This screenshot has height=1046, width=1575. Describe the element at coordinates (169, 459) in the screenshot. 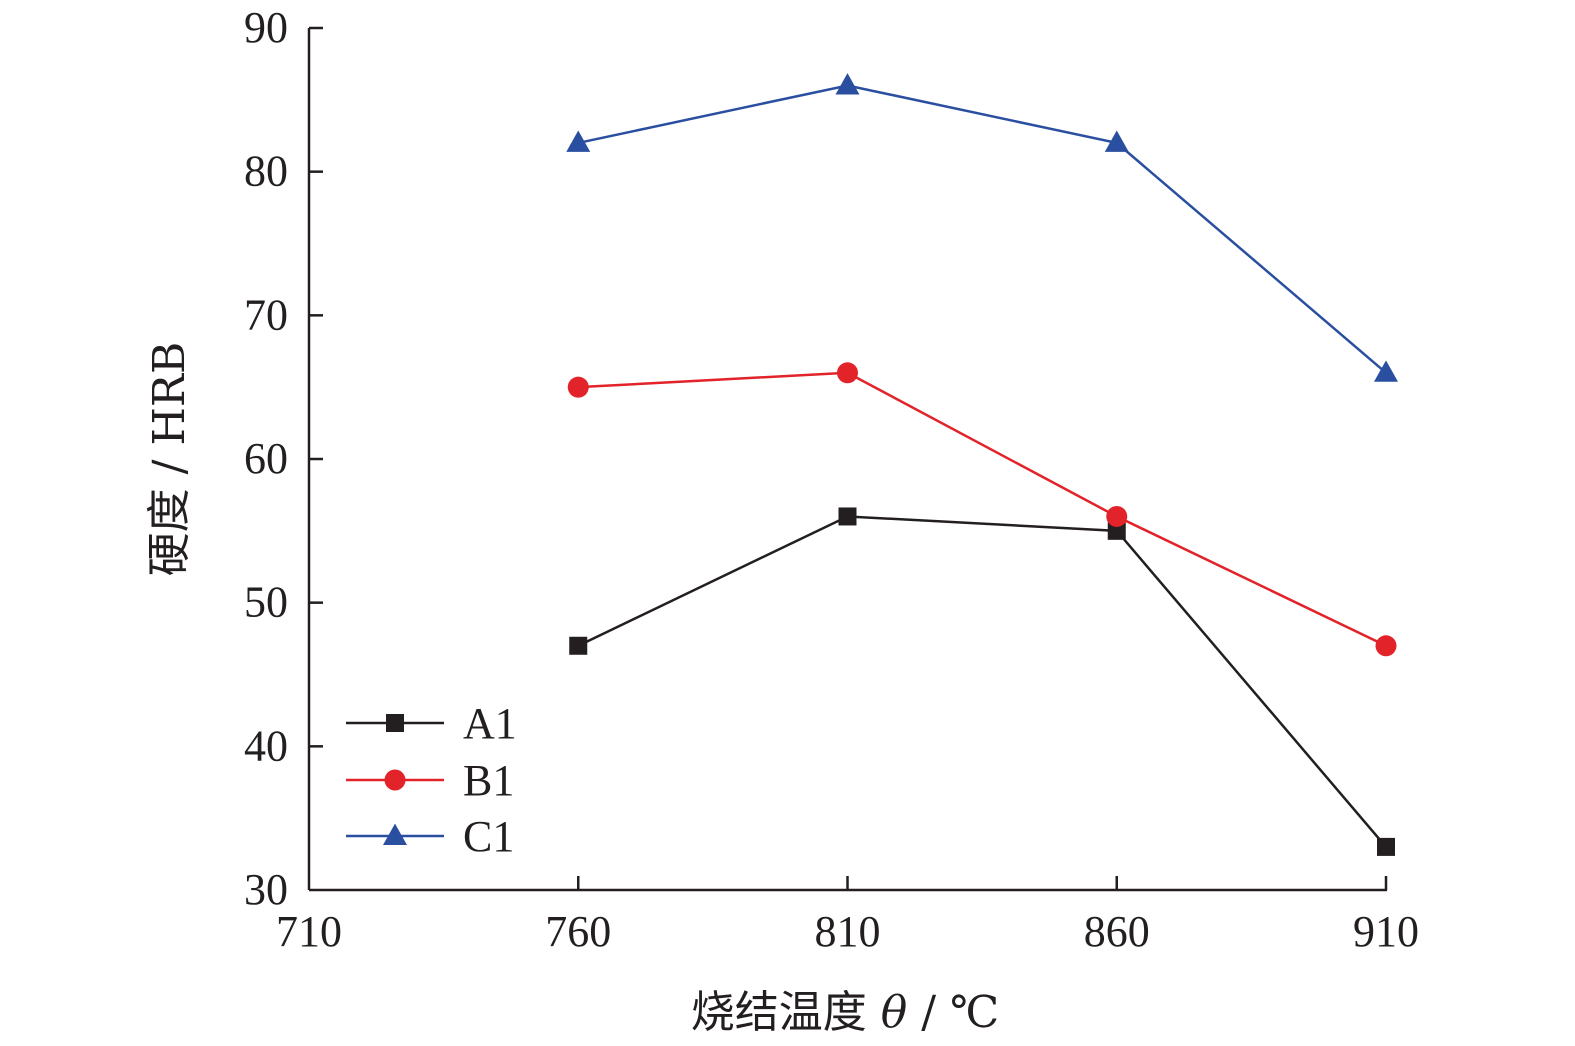

I see `y-axis-title: 硬度 / HRB` at that location.